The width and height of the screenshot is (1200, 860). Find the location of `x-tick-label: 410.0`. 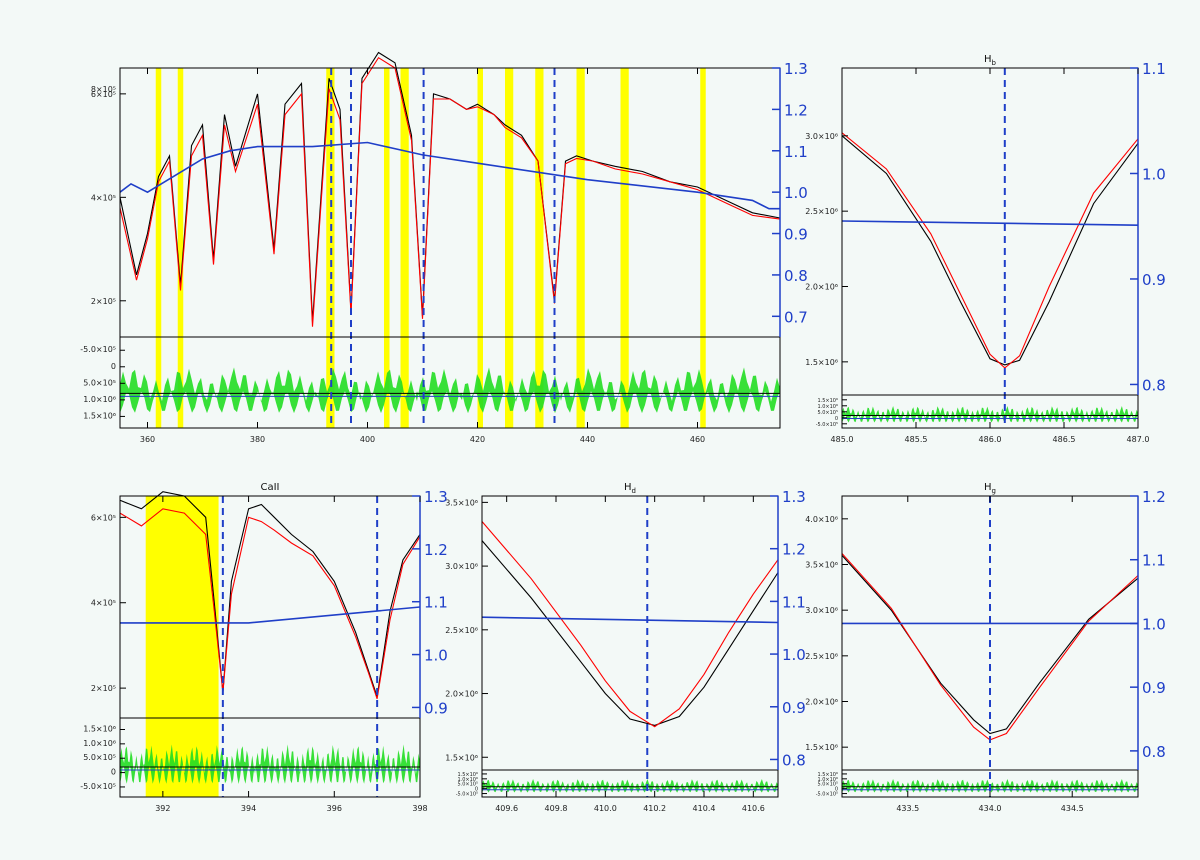

x-tick-label: 410.0 is located at coordinates (605, 808).